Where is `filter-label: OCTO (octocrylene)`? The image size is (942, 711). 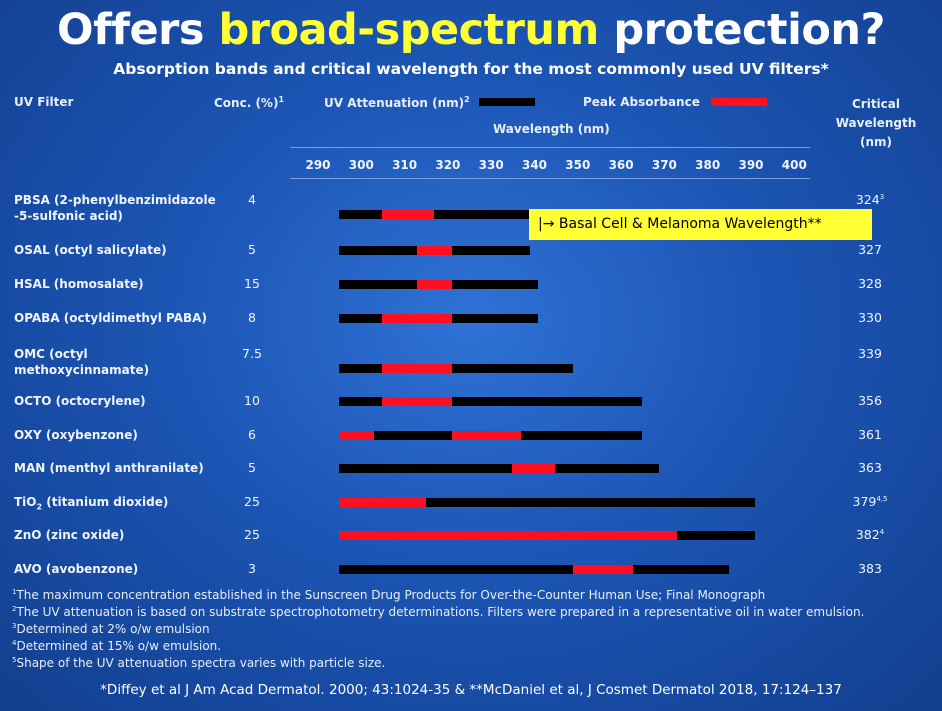 filter-label: OCTO (octocrylene) is located at coordinates (116, 401).